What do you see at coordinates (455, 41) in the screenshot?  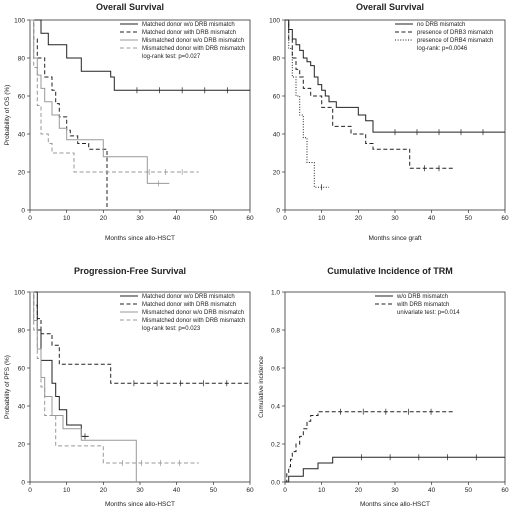 I see `legend-label: presence of DRB4 mismatch` at bounding box center [455, 41].